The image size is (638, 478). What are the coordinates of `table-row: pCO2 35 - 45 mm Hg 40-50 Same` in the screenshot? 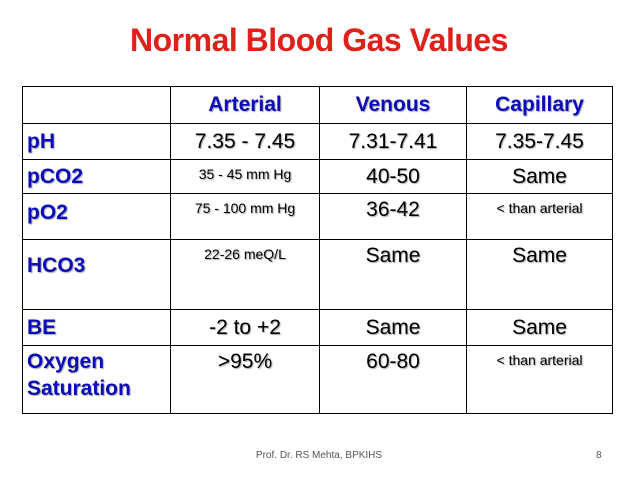 It's located at (317, 176).